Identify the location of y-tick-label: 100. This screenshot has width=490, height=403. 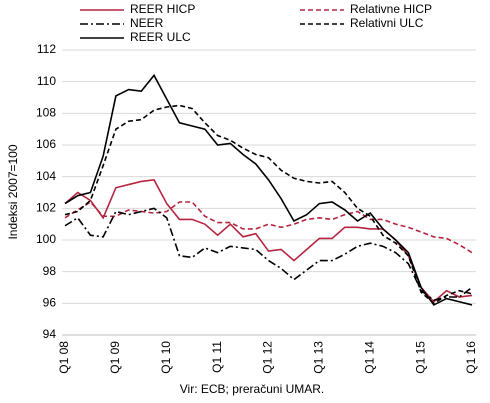
(46, 239).